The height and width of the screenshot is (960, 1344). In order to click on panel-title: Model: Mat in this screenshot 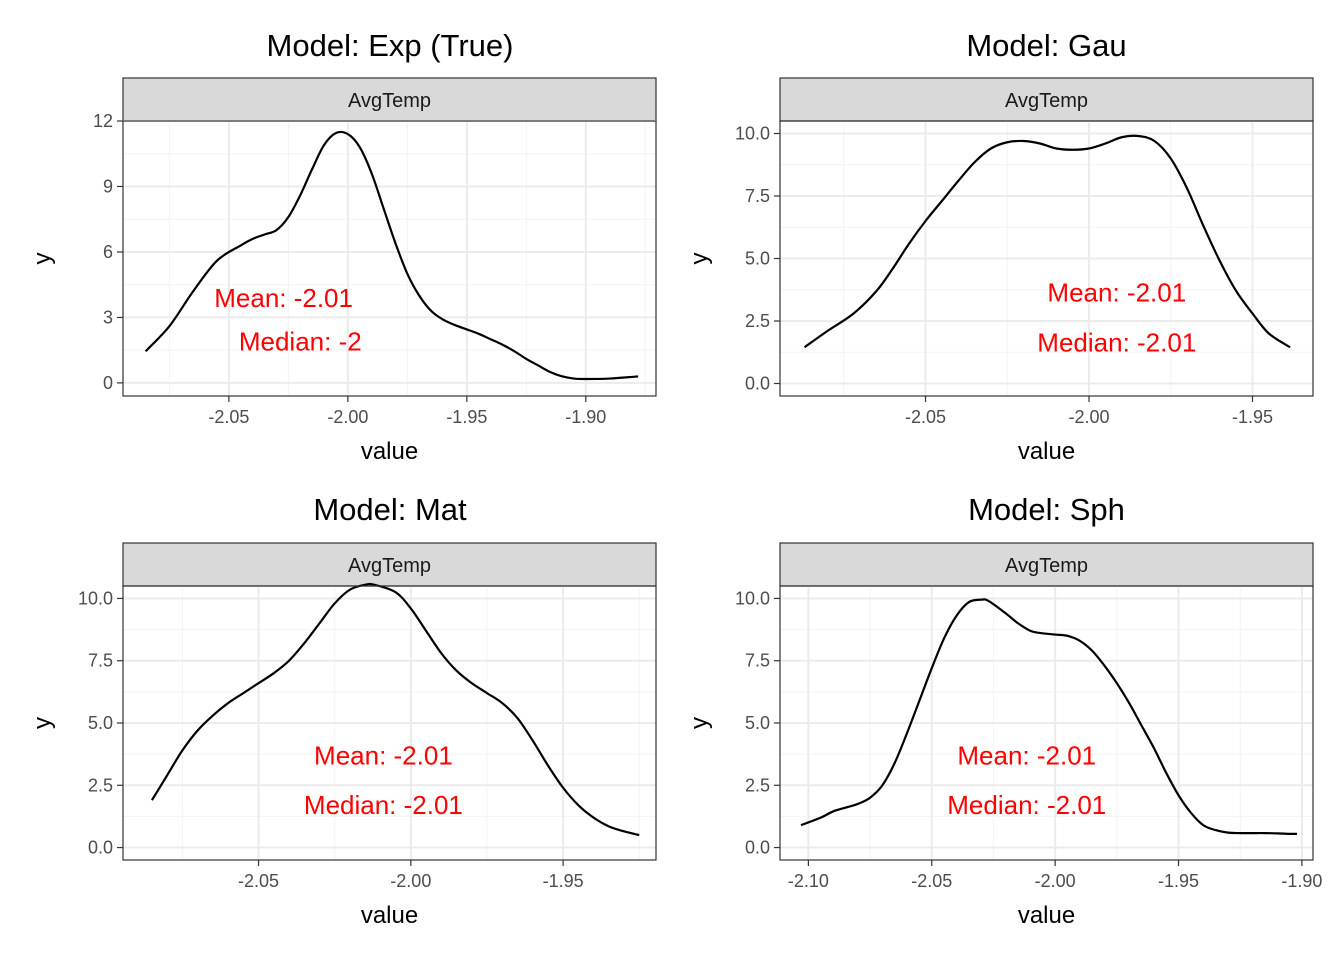, I will do `click(390, 509)`.